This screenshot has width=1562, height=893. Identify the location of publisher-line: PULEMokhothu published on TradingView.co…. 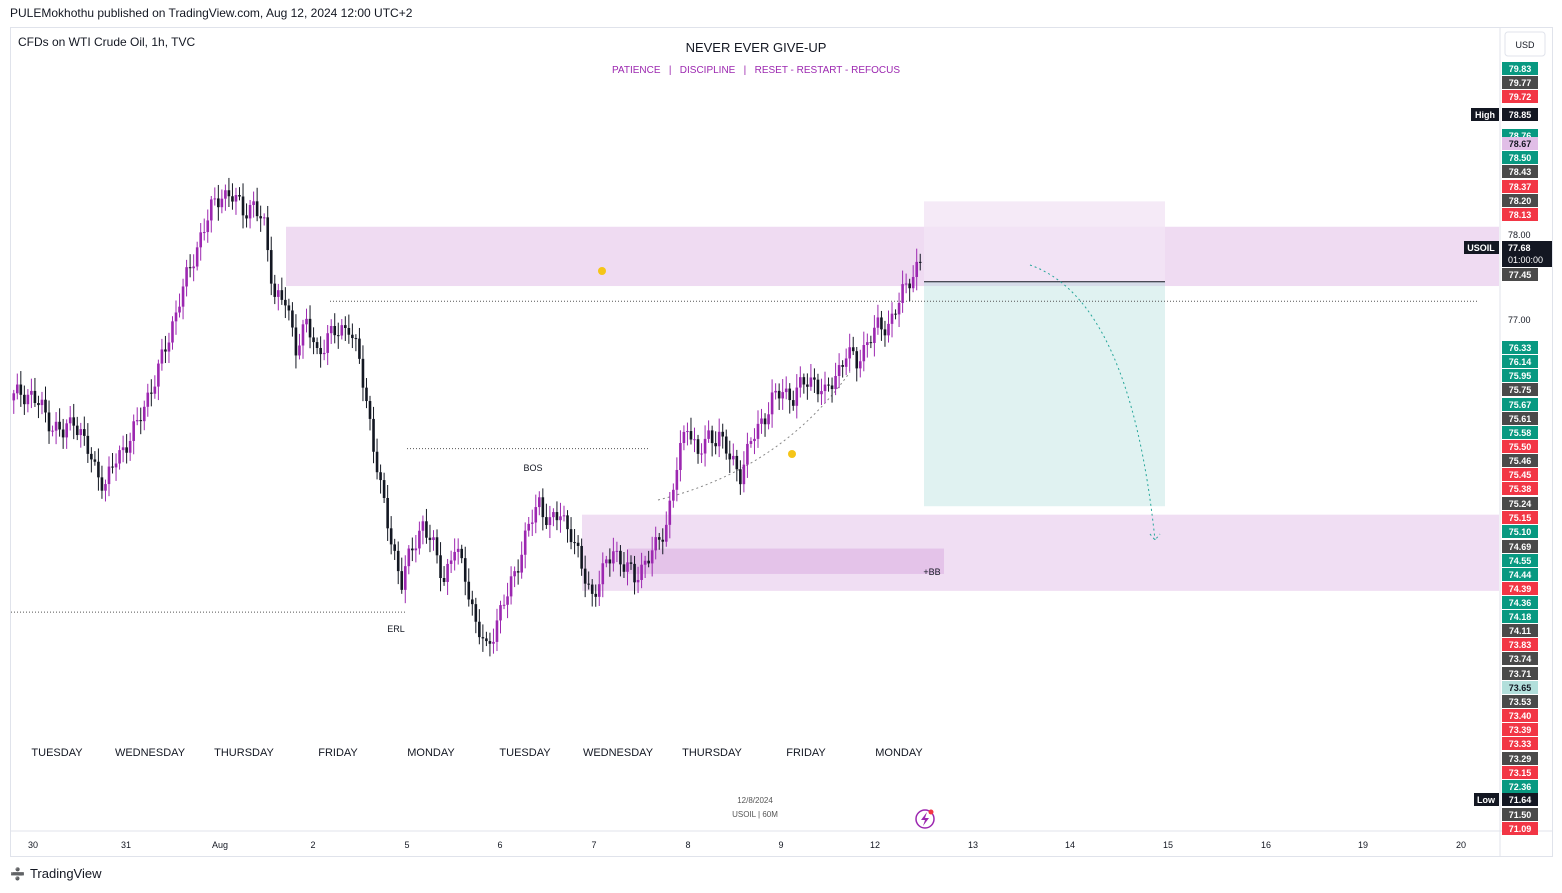
(211, 13).